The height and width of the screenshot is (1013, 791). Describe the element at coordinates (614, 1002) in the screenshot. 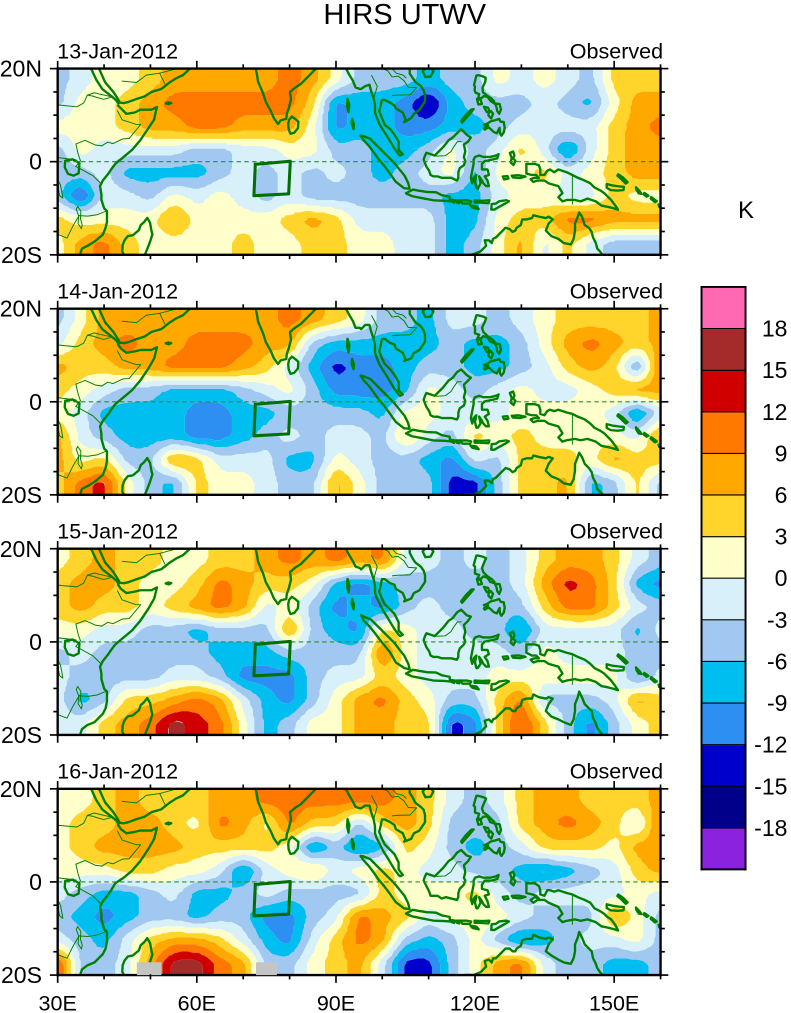

I see `svg-text: 150E` at that location.